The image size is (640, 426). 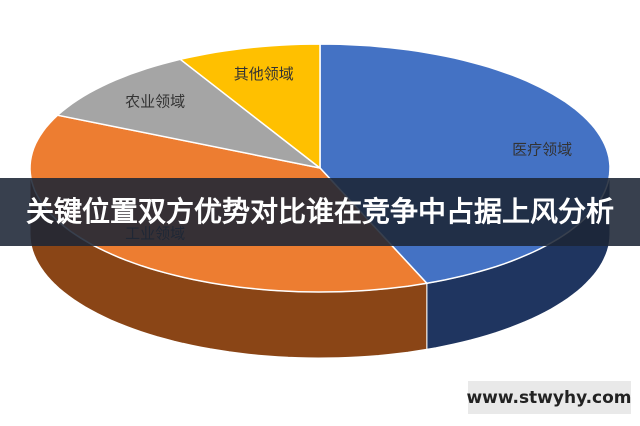 I want to click on watermark: www.stwyhy.com, so click(x=548, y=398).